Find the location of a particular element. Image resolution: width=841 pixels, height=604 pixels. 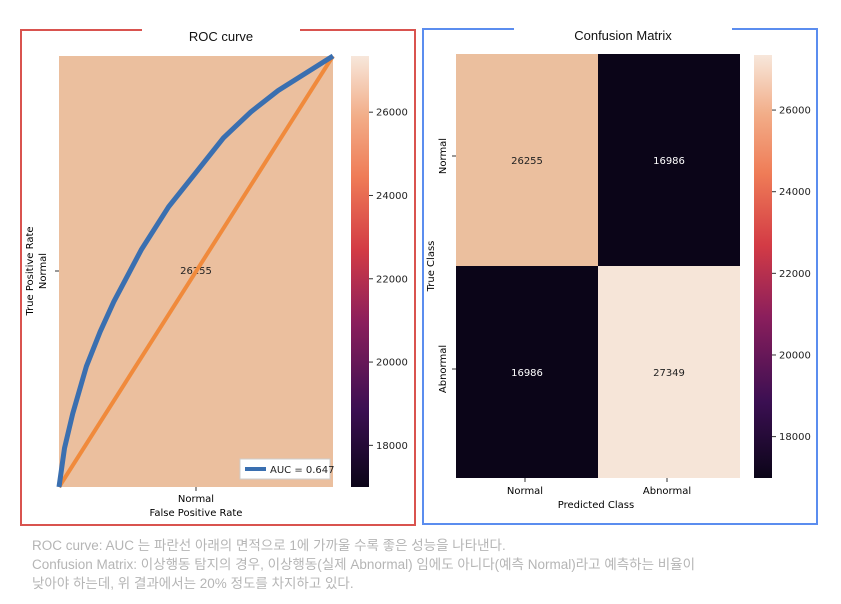

cm-cell-value: 27349 is located at coordinates (669, 373).